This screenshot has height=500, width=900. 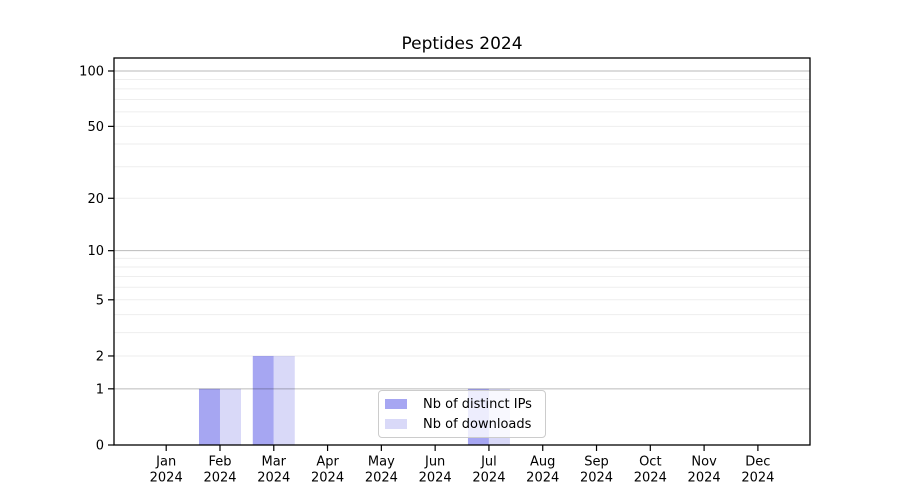 What do you see at coordinates (704, 462) in the screenshot?
I see `x-tick-label-month: Nov` at bounding box center [704, 462].